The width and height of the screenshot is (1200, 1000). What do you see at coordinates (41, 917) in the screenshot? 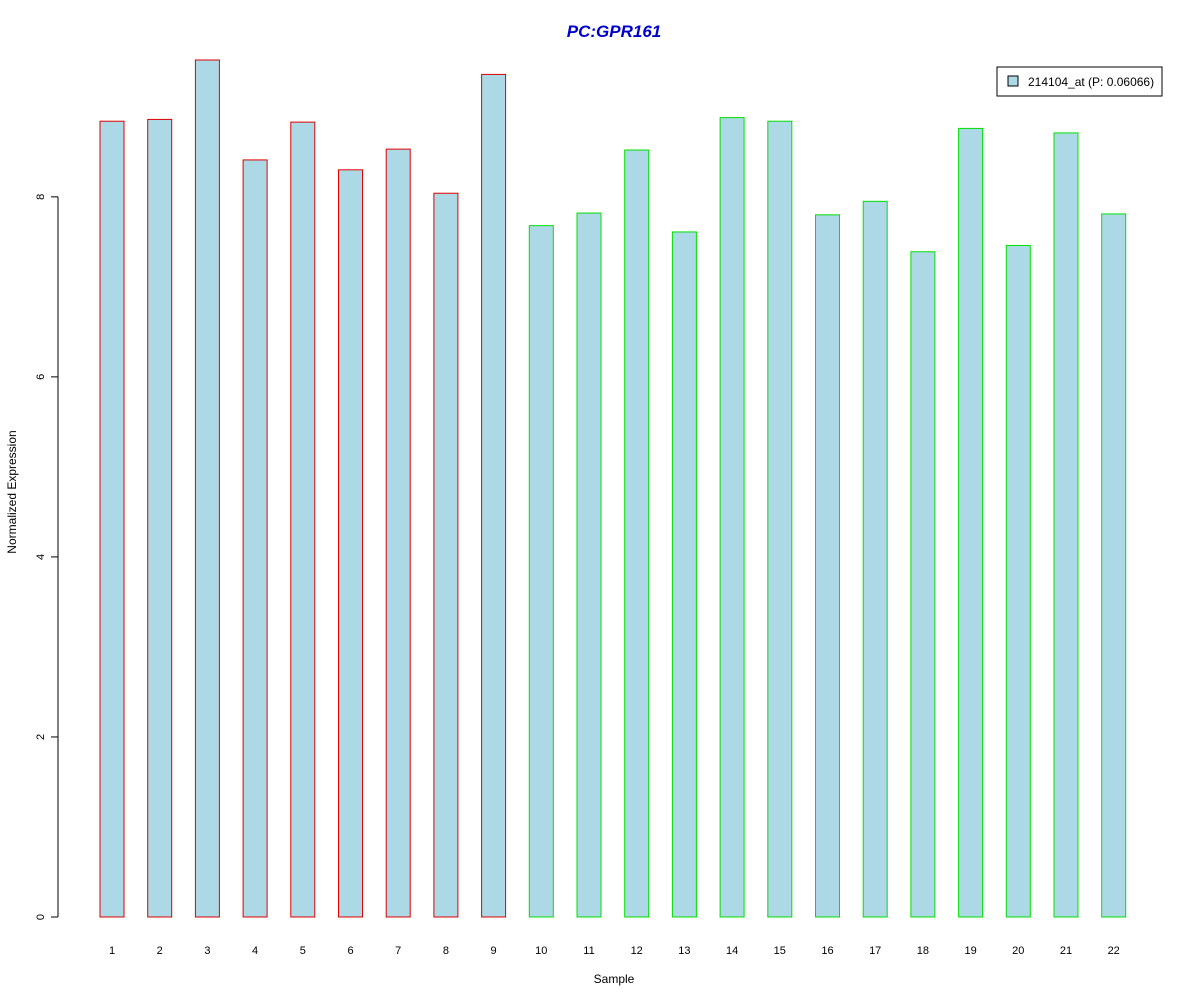
I see `y-axis-tick-label: 0` at bounding box center [41, 917].